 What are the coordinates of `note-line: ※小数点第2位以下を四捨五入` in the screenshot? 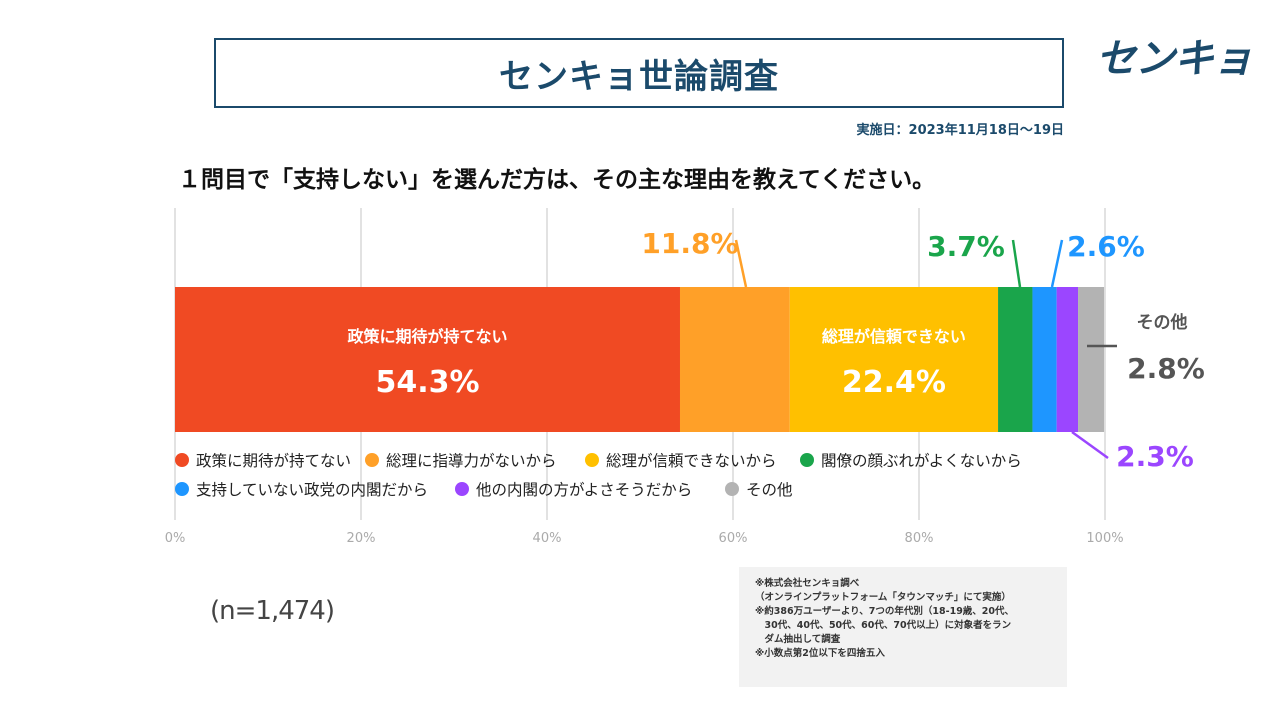 It's located at (820, 653).